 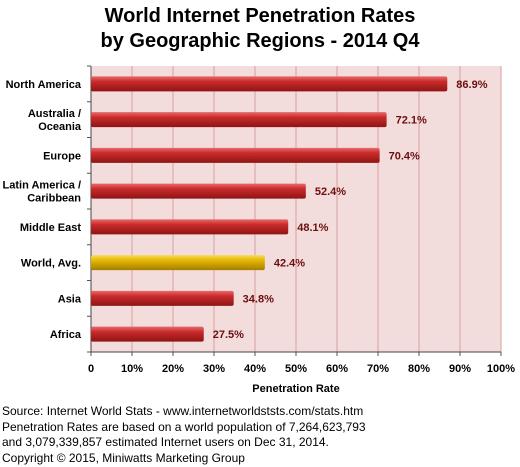 I want to click on category-label-line: Middle East, so click(x=50, y=228).